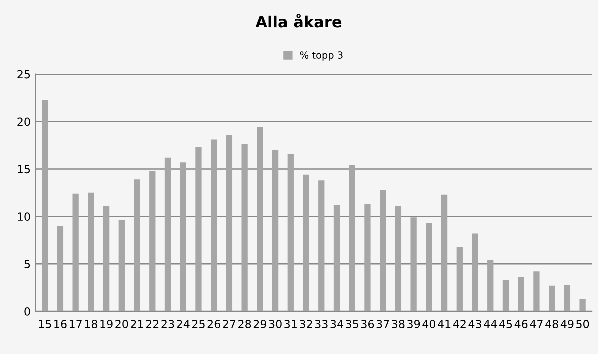  I want to click on x-tick-label: 44, so click(491, 324).